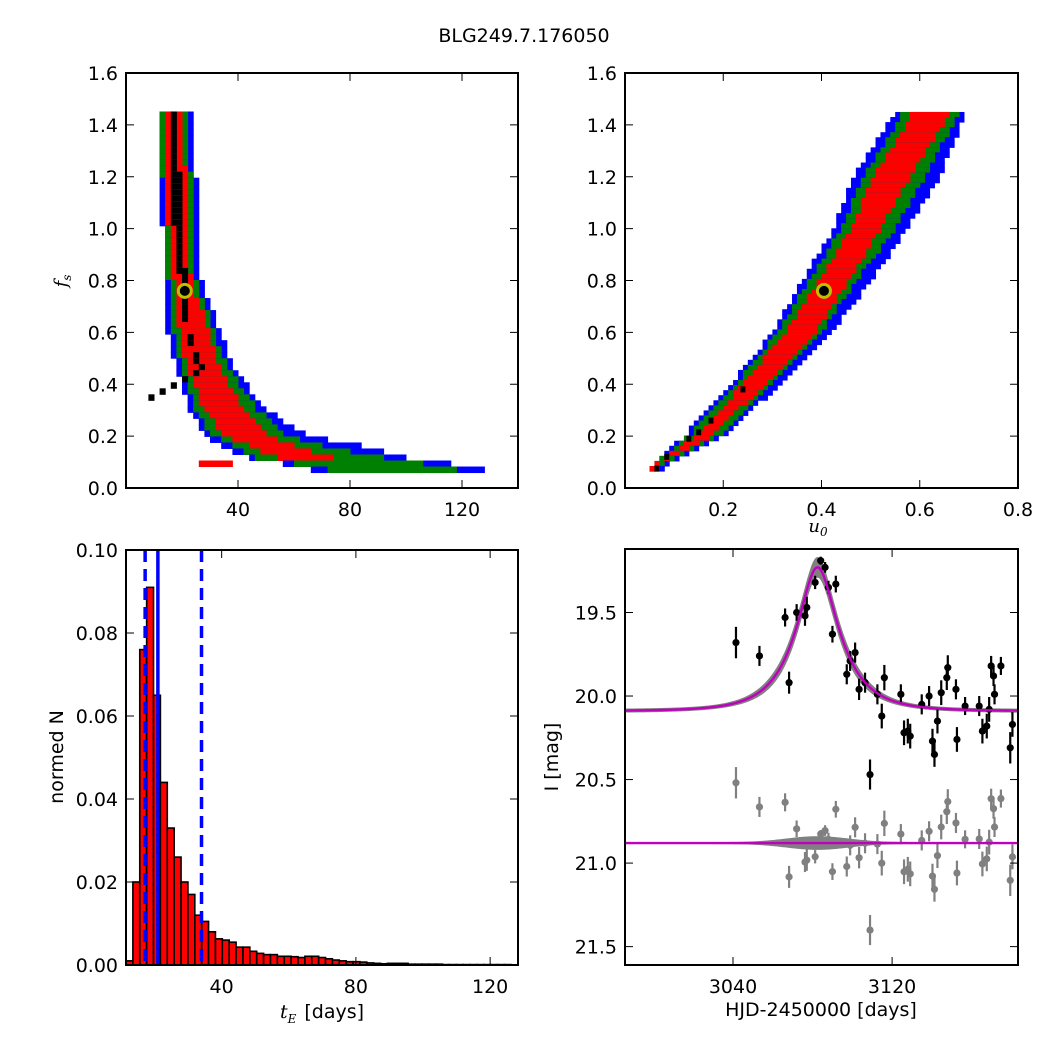 Image resolution: width=1050 pixels, height=1050 pixels. What do you see at coordinates (173, 757) in the screenshot?
I see `vertical-lines` at bounding box center [173, 757].